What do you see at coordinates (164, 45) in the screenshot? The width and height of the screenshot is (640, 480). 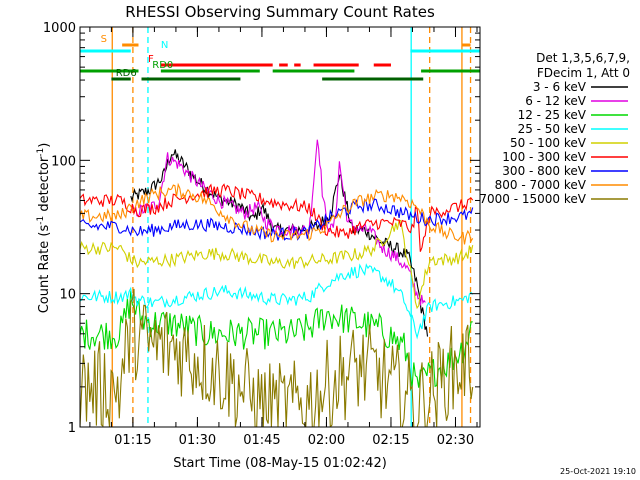 I see `flag-label-n: N` at bounding box center [164, 45].